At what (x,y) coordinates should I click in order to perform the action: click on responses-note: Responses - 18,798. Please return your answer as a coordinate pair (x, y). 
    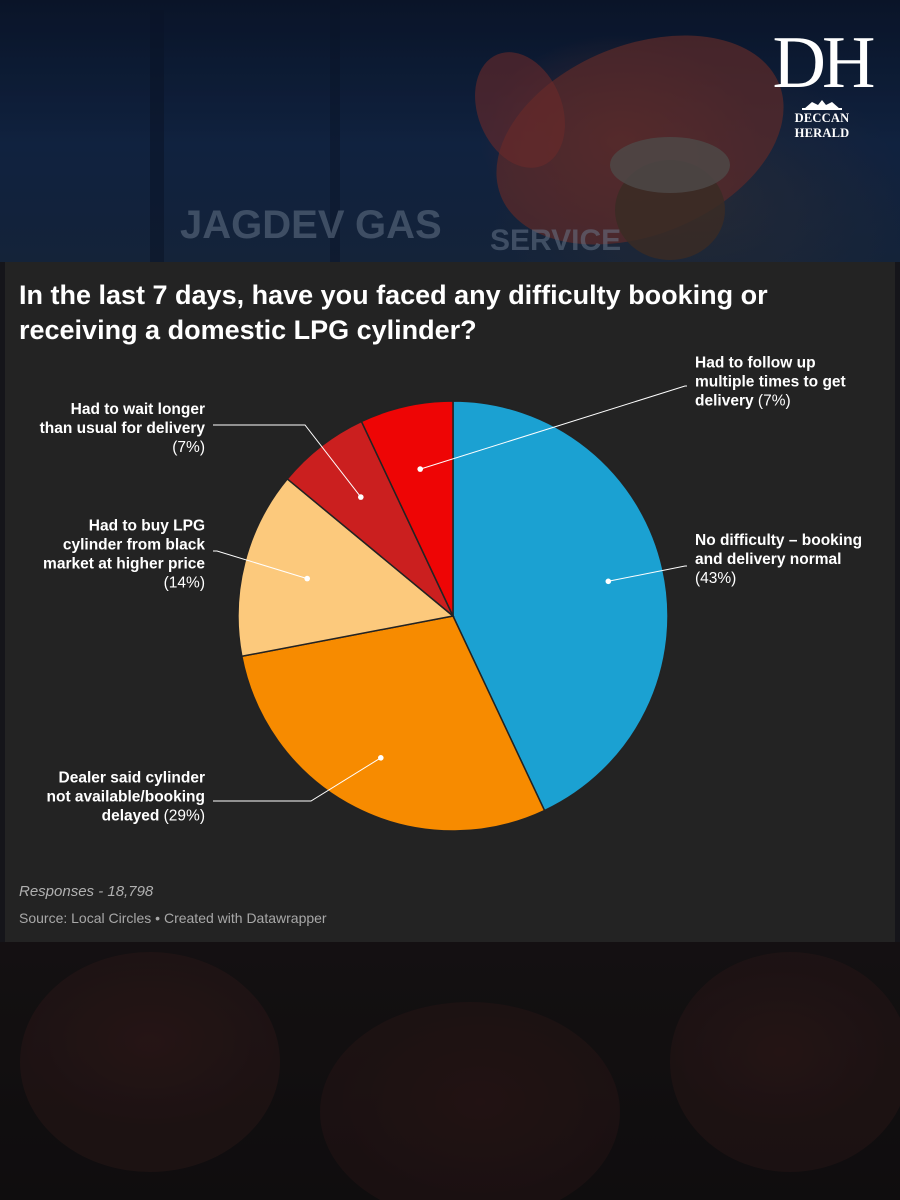
    Looking at the image, I should click on (86, 891).